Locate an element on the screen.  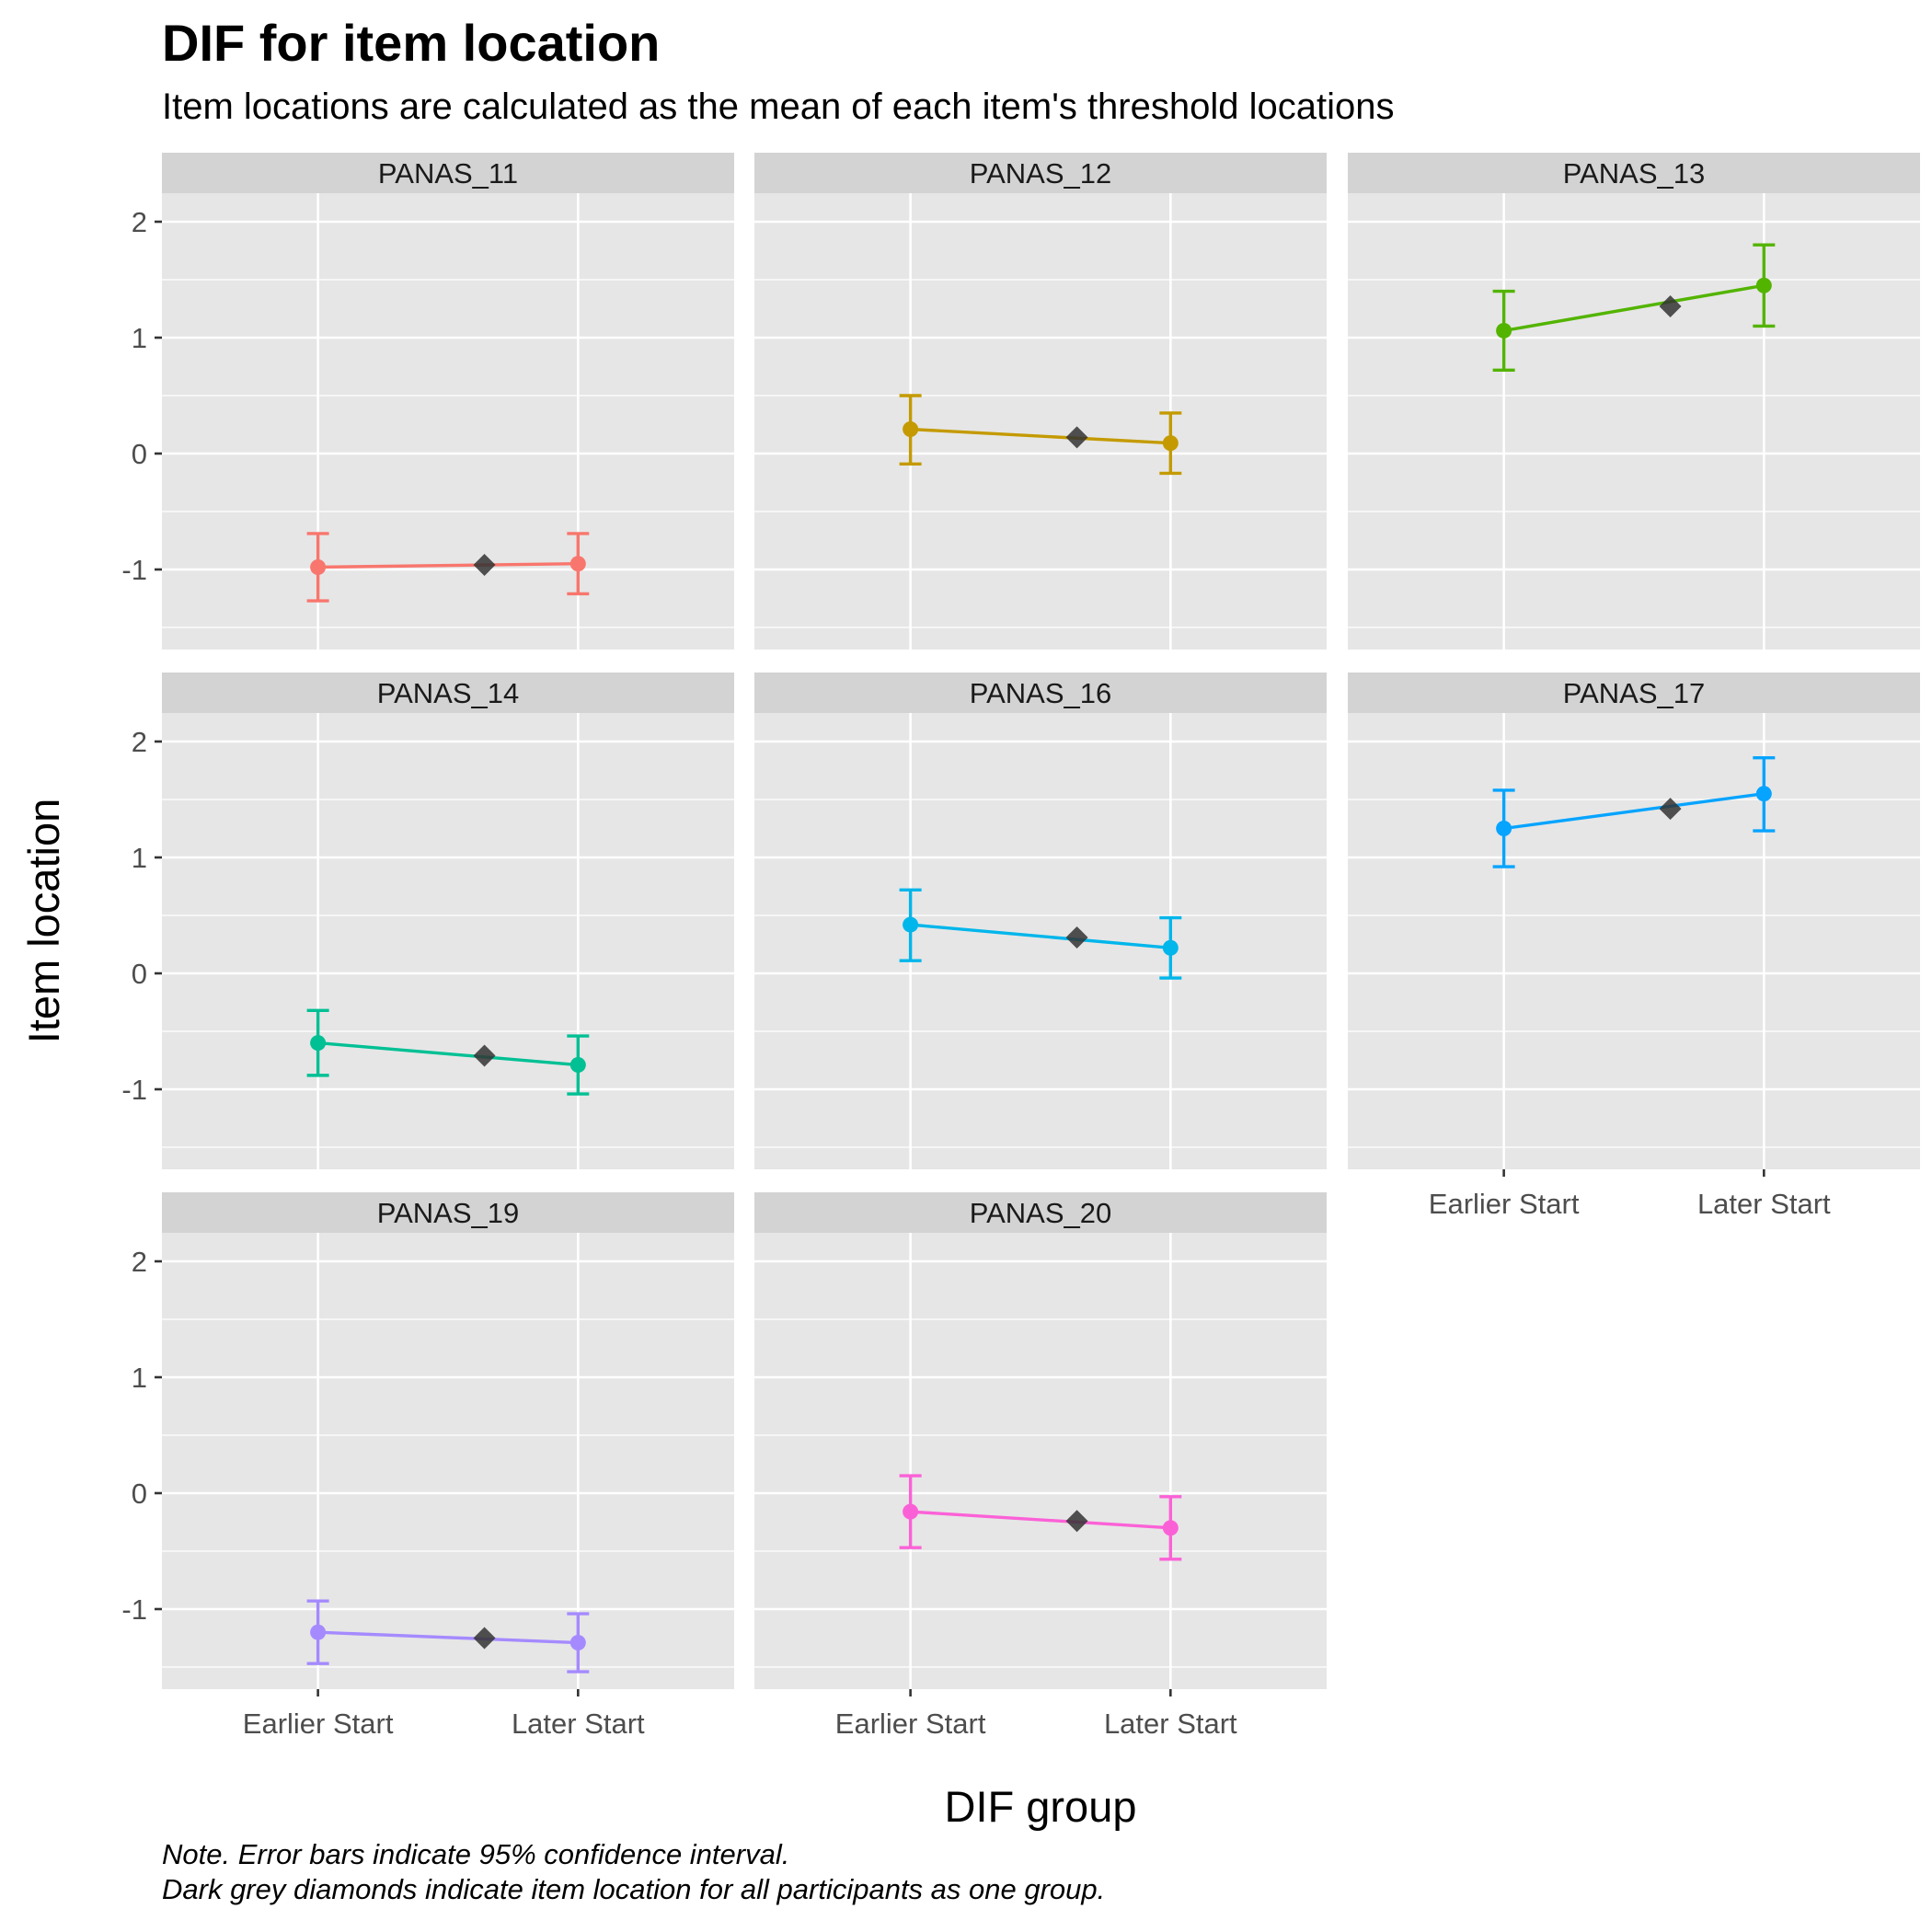
panel-panas-20: PANAS_20 Earlier Start Later Start is located at coordinates (1040, 1466).